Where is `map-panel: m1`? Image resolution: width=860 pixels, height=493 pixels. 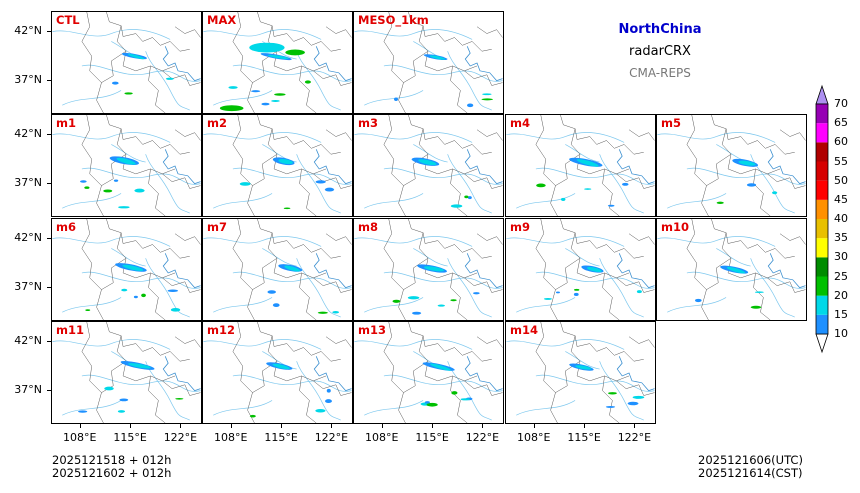
map-panel: m1 is located at coordinates (126, 165).